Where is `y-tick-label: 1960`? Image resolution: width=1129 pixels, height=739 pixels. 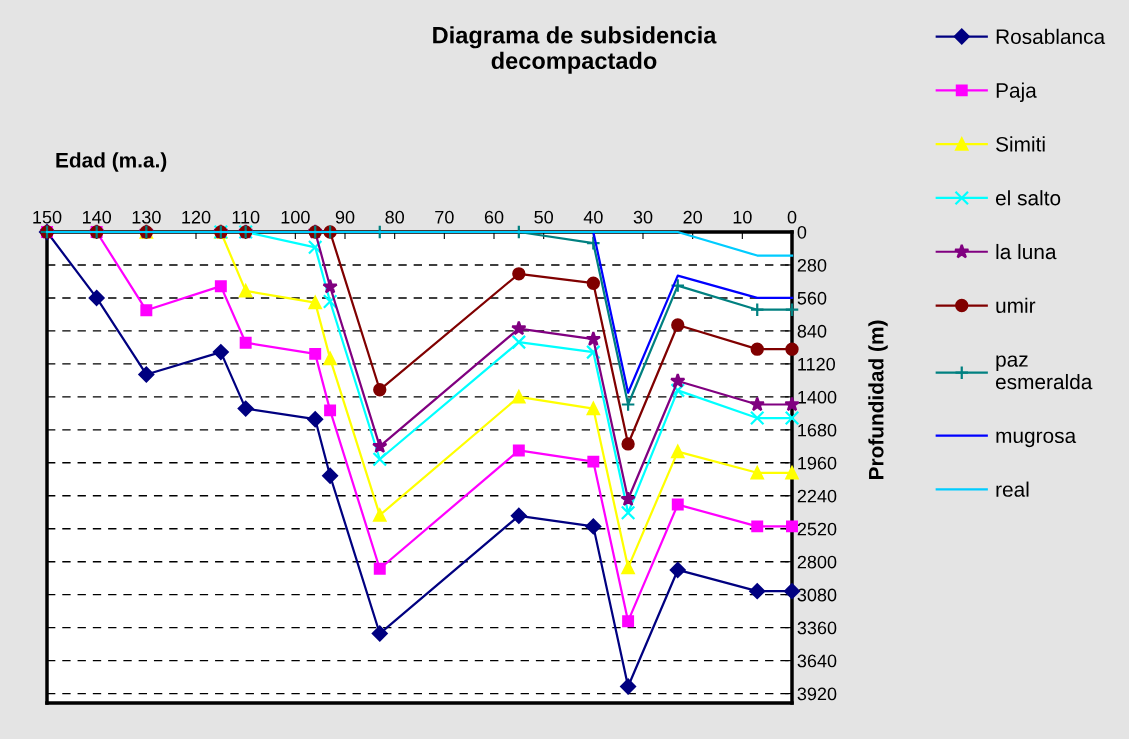 y-tick-label: 1960 is located at coordinates (817, 463).